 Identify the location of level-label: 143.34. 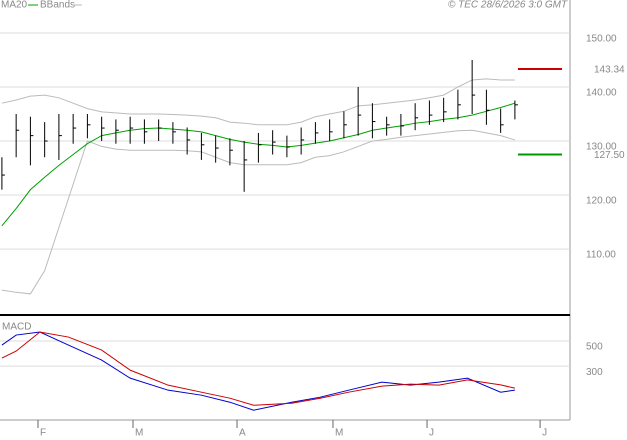
(609, 70).